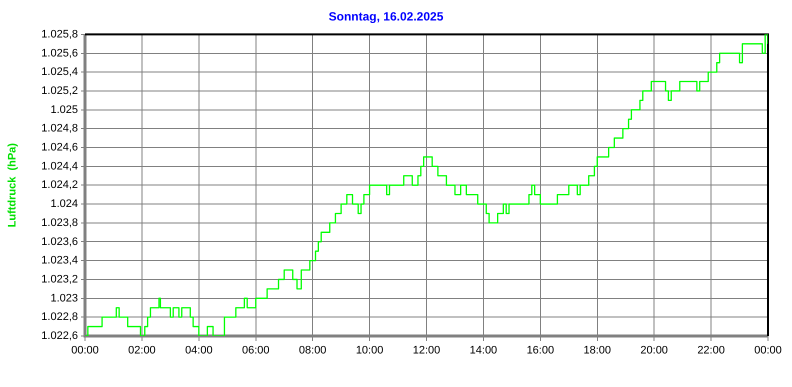 Image resolution: width=792 pixels, height=387 pixels. What do you see at coordinates (59, 90) in the screenshot?
I see `y-tick-label: 1.025,2` at bounding box center [59, 90].